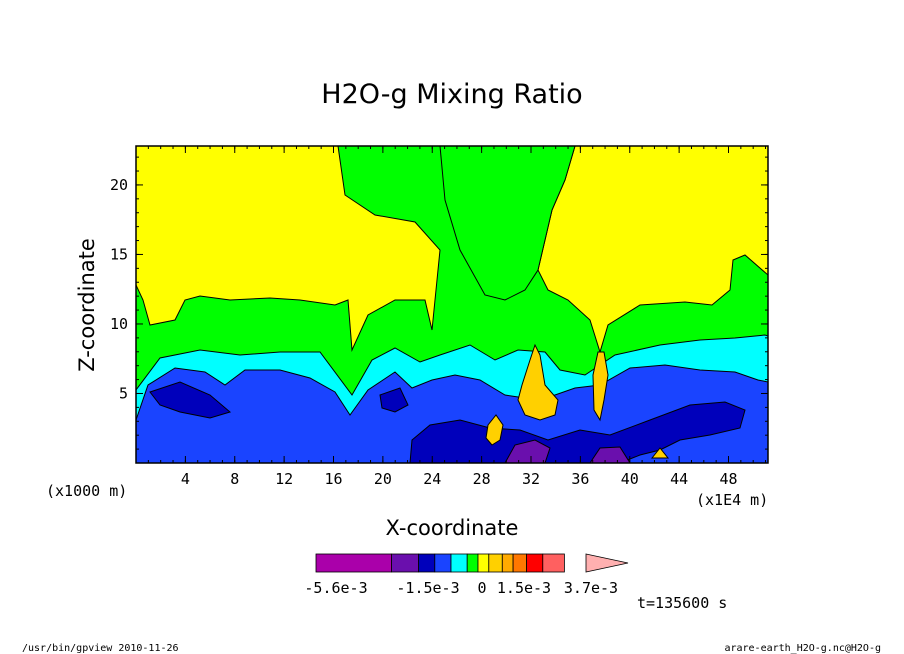 The image size is (904, 654). Describe the element at coordinates (580, 479) in the screenshot. I see `x-tick-label: 36` at that location.